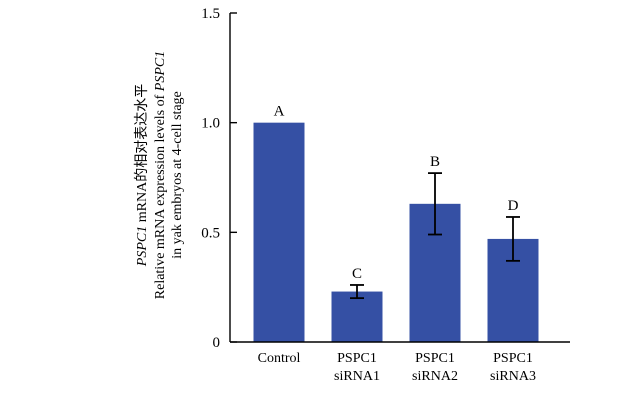 The height and width of the screenshot is (400, 635). Describe the element at coordinates (210, 14) in the screenshot. I see `y-tick-label: 1.5` at that location.